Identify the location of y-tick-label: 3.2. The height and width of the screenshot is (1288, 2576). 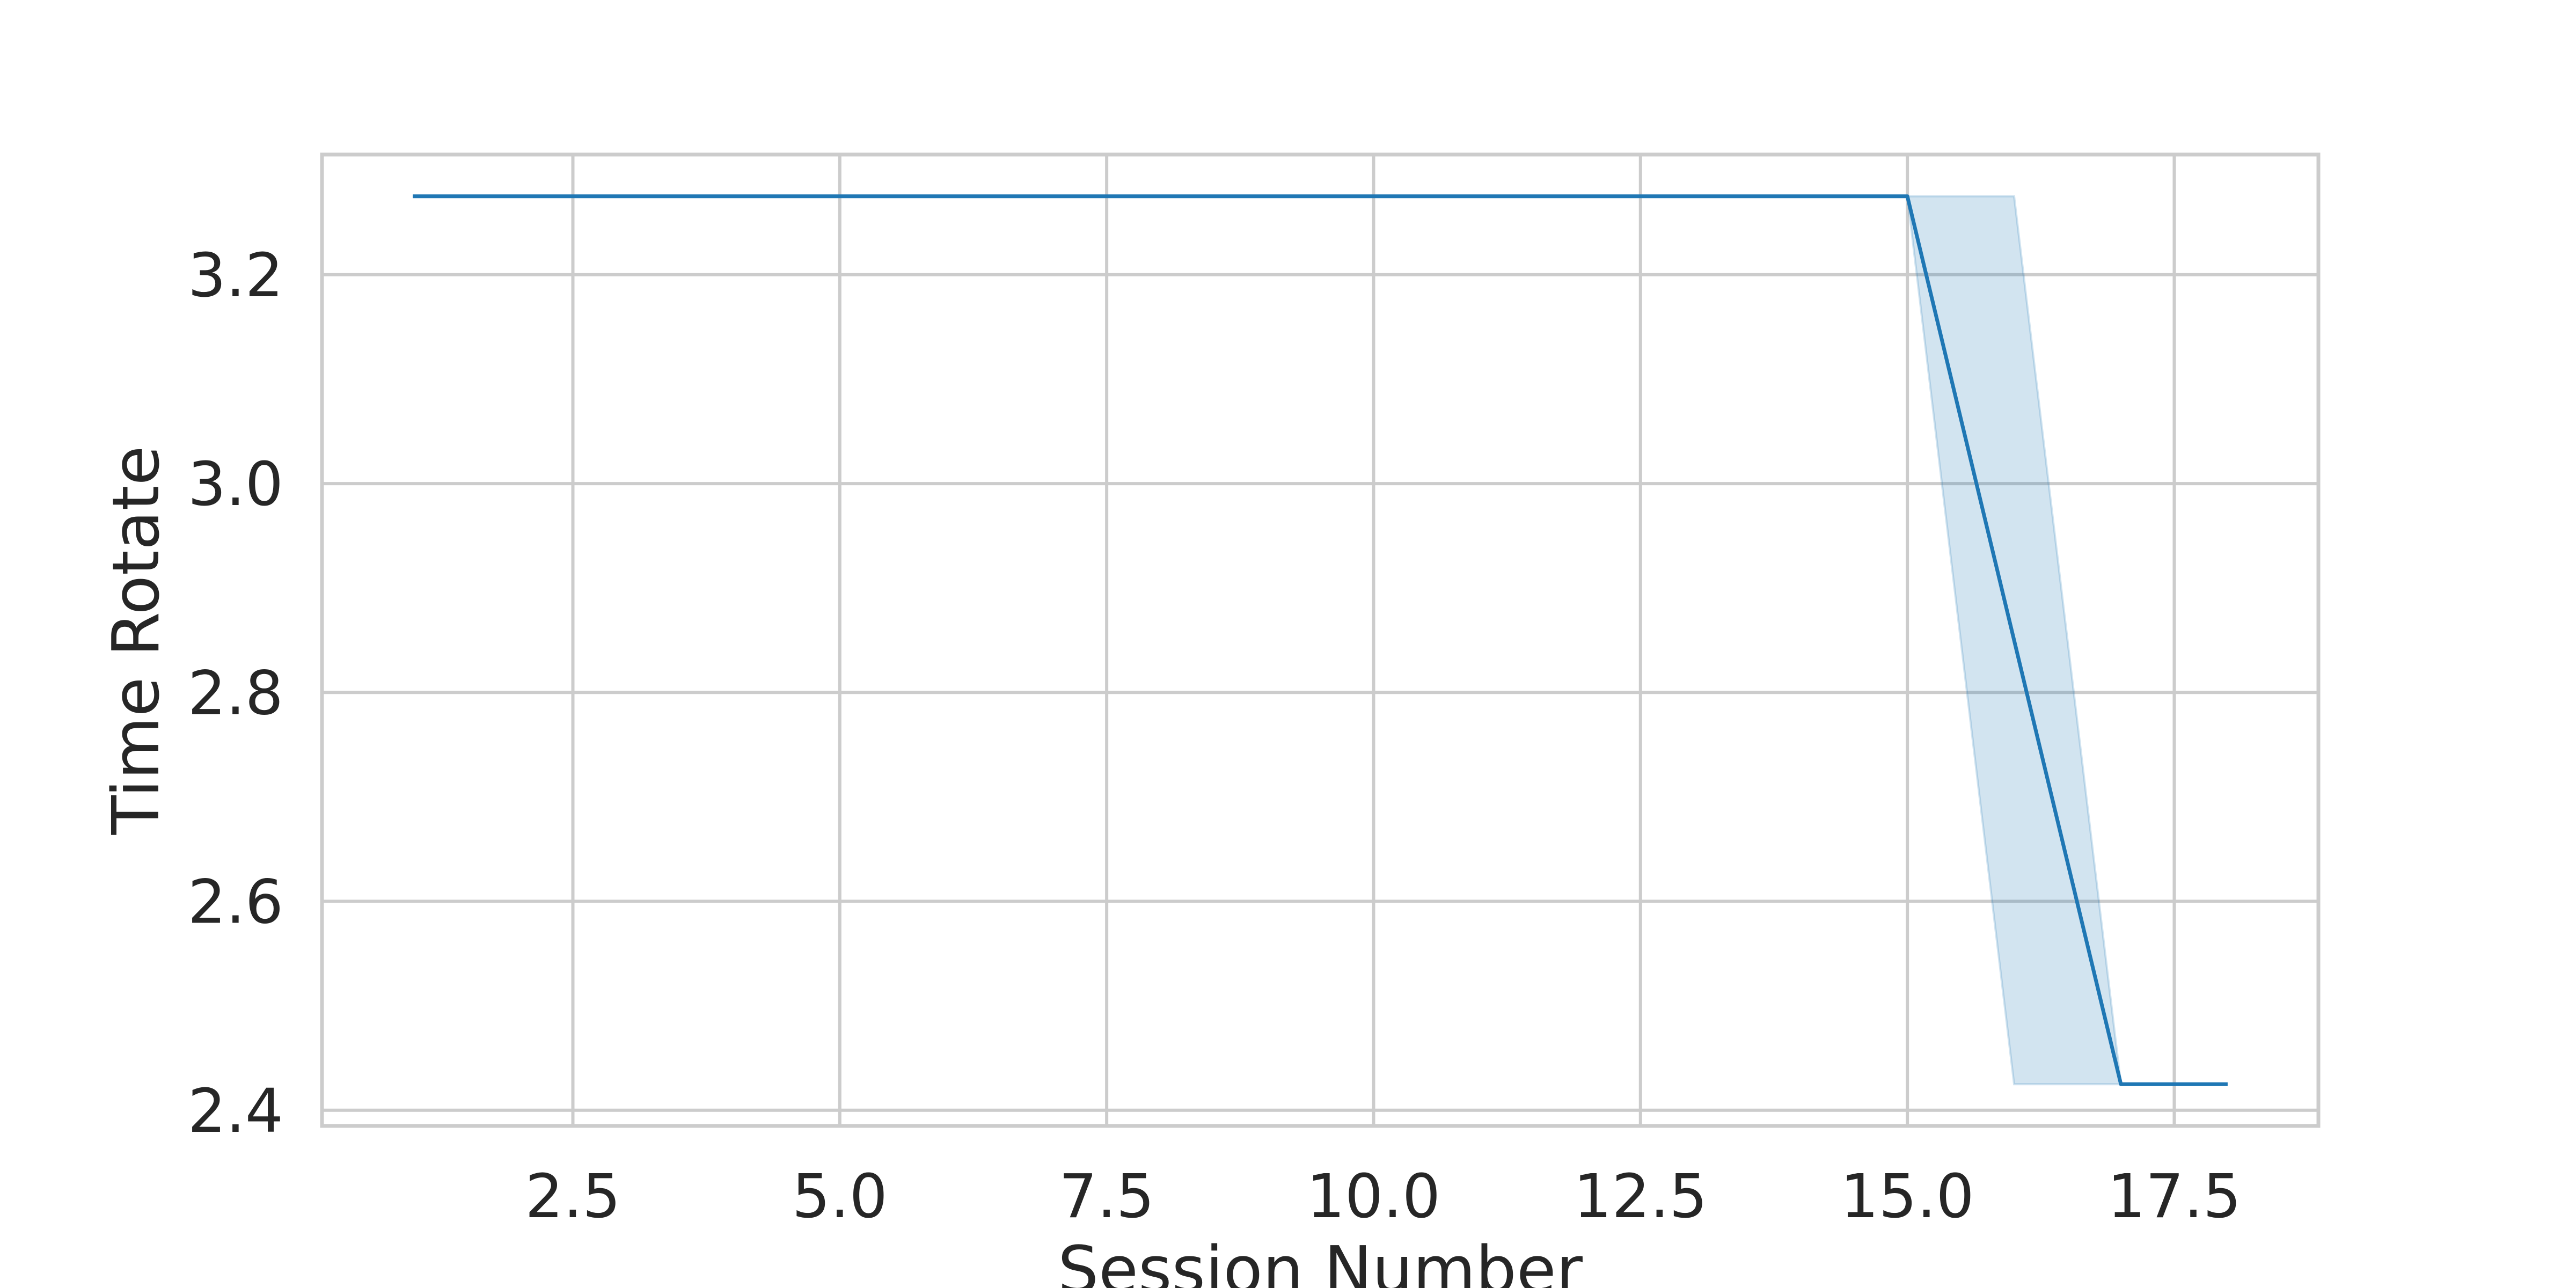
(235, 276).